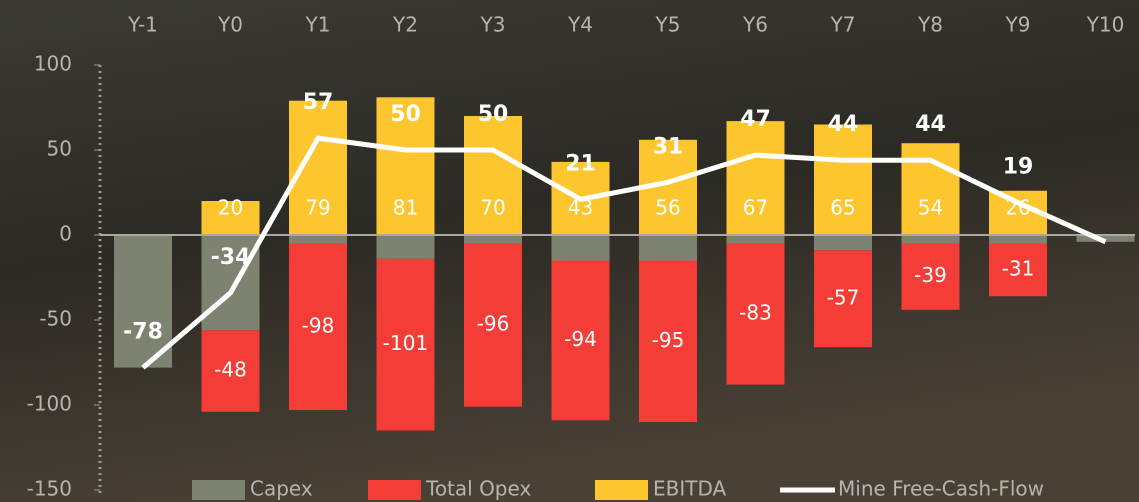 This screenshot has height=502, width=1139. What do you see at coordinates (53, 64) in the screenshot?
I see `y-tick-label: 100` at bounding box center [53, 64].